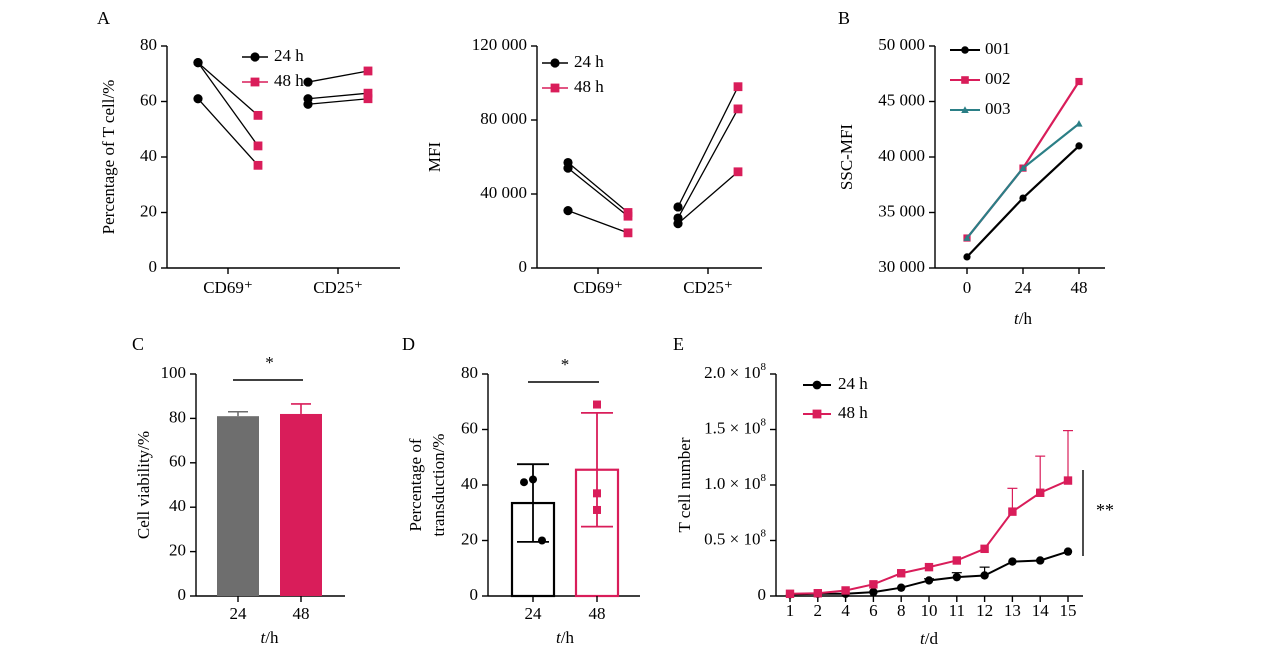 This screenshot has height=671, width=1271. What do you see at coordinates (845, 610) in the screenshot?
I see `expansion-panel-x-tick-label: 4` at bounding box center [845, 610].